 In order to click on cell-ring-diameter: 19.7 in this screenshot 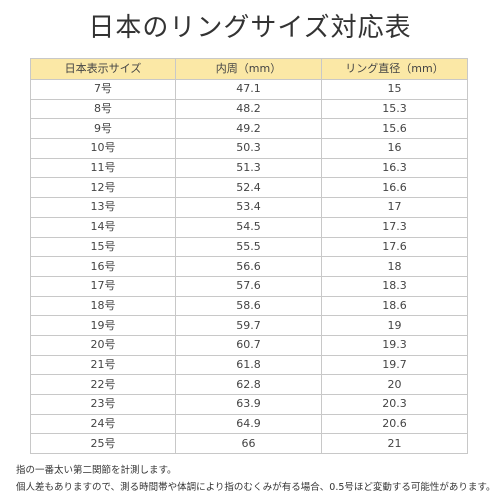, I will do `click(394, 365)`.